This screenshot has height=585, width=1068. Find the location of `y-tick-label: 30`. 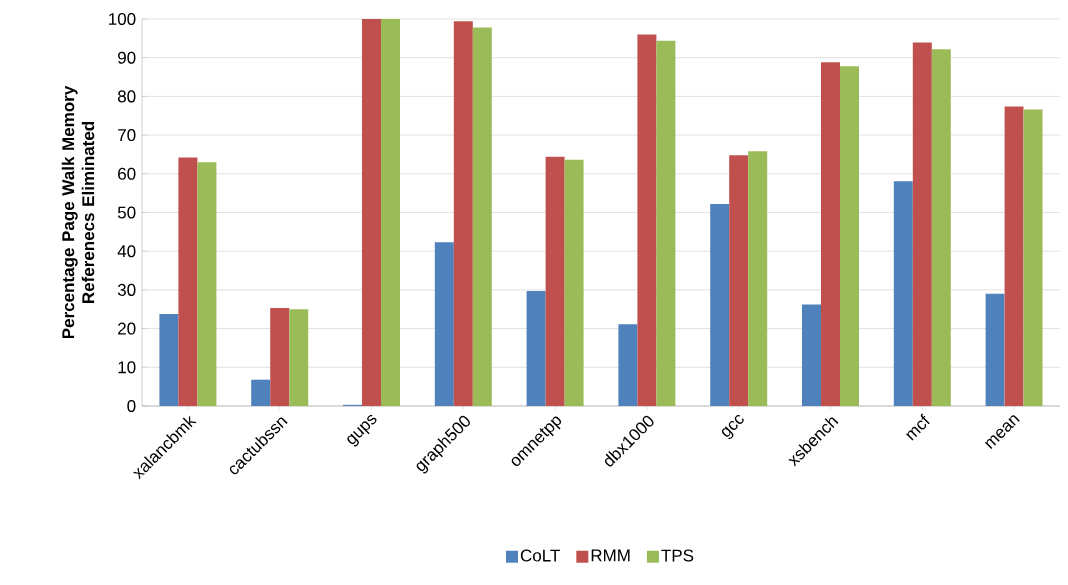

y-tick-label: 30 is located at coordinates (126, 289).